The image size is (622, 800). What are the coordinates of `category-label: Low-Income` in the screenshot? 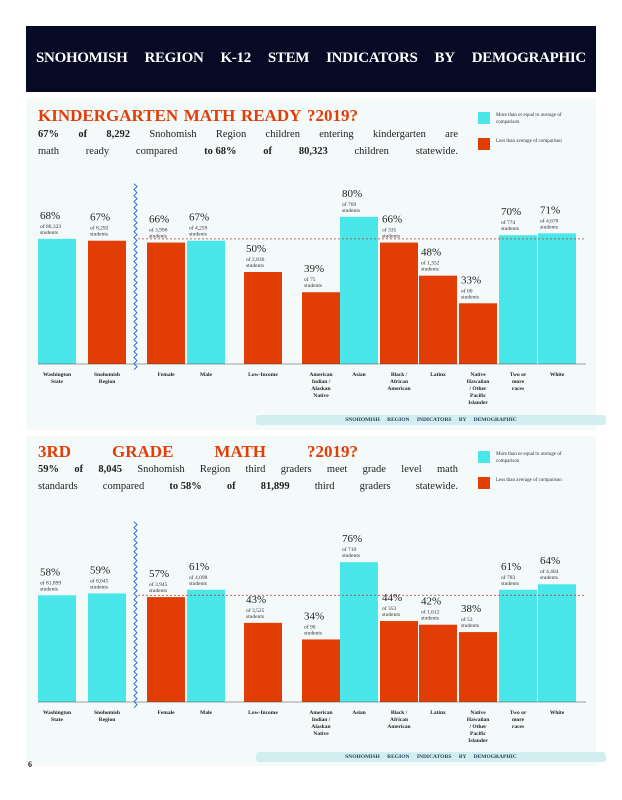 It's located at (263, 713).